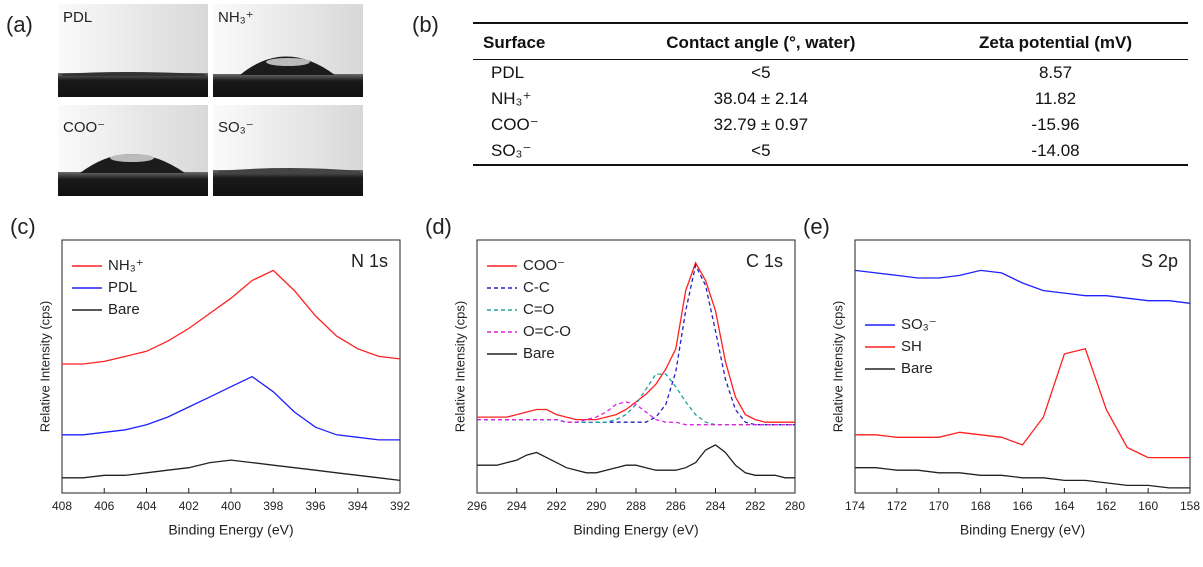  Describe the element at coordinates (315, 506) in the screenshot. I see `x-tick-label: 396` at that location.